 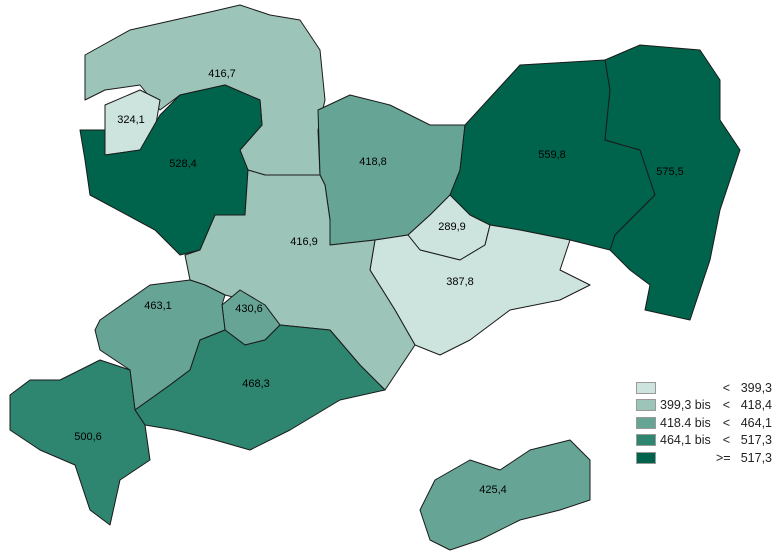 I want to click on region-value-label: 324,1, so click(x=131, y=120).